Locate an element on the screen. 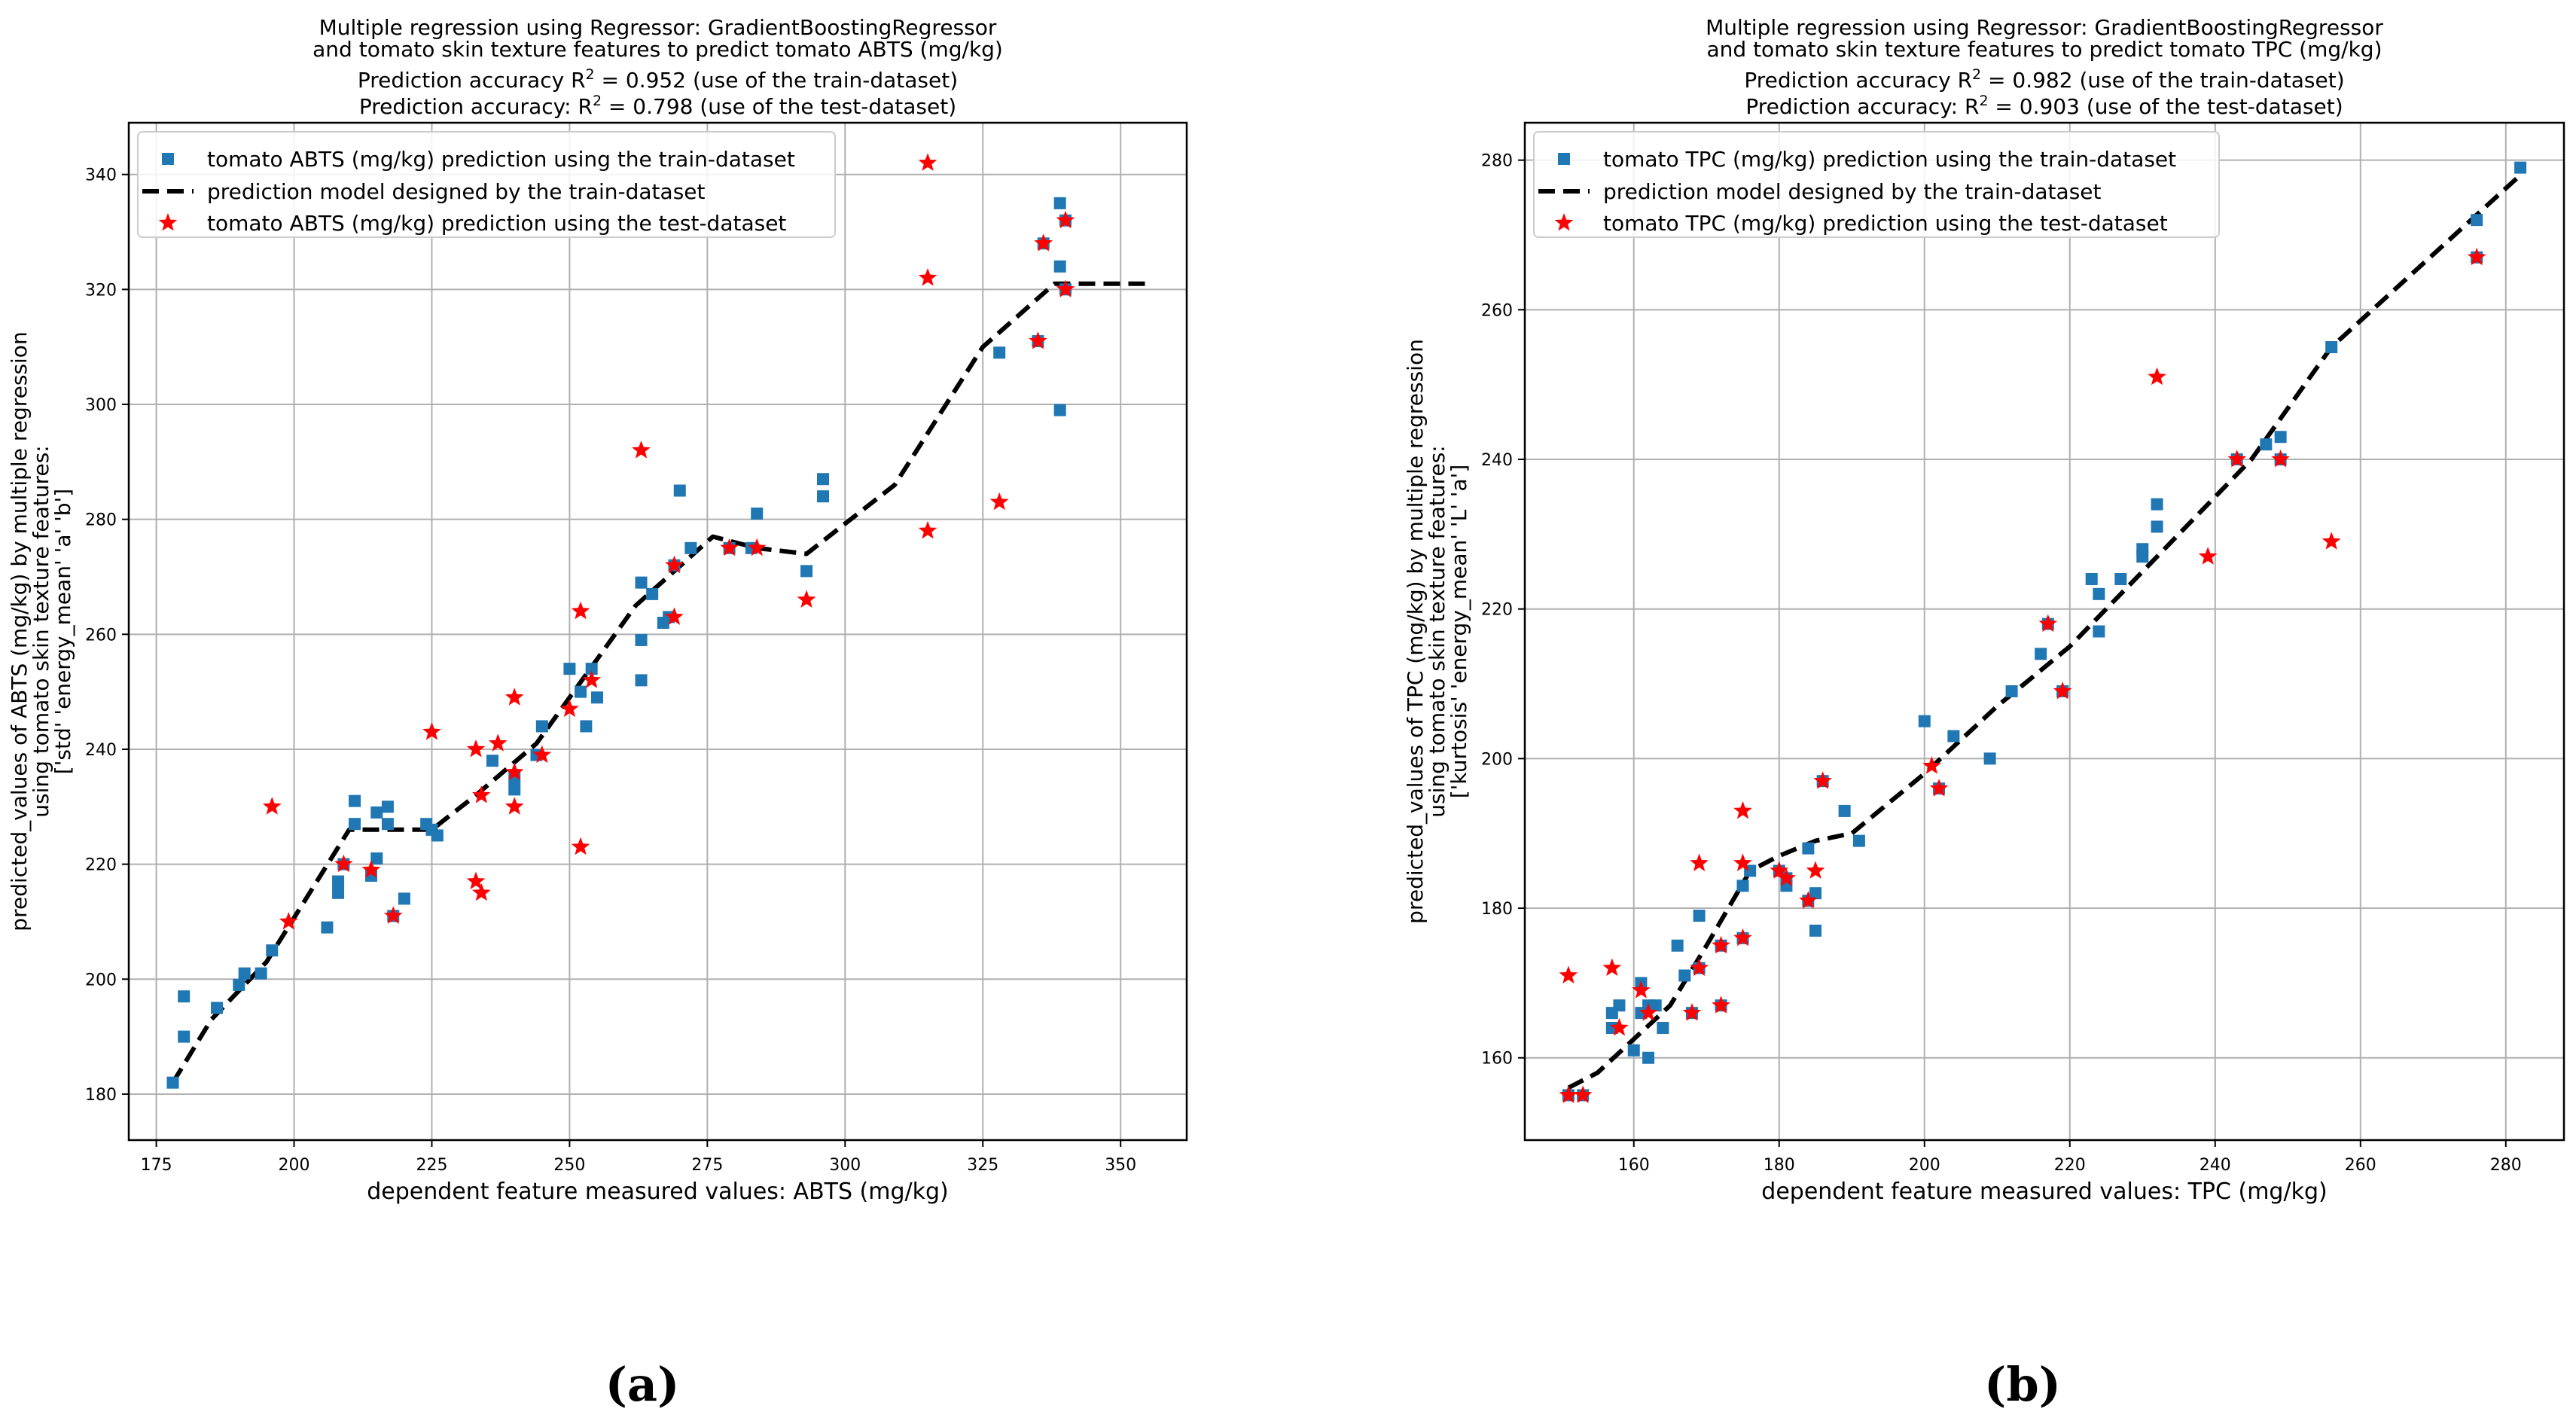 Image resolution: width=2576 pixels, height=1424 pixels. y-tick-label: 300 is located at coordinates (101, 405).